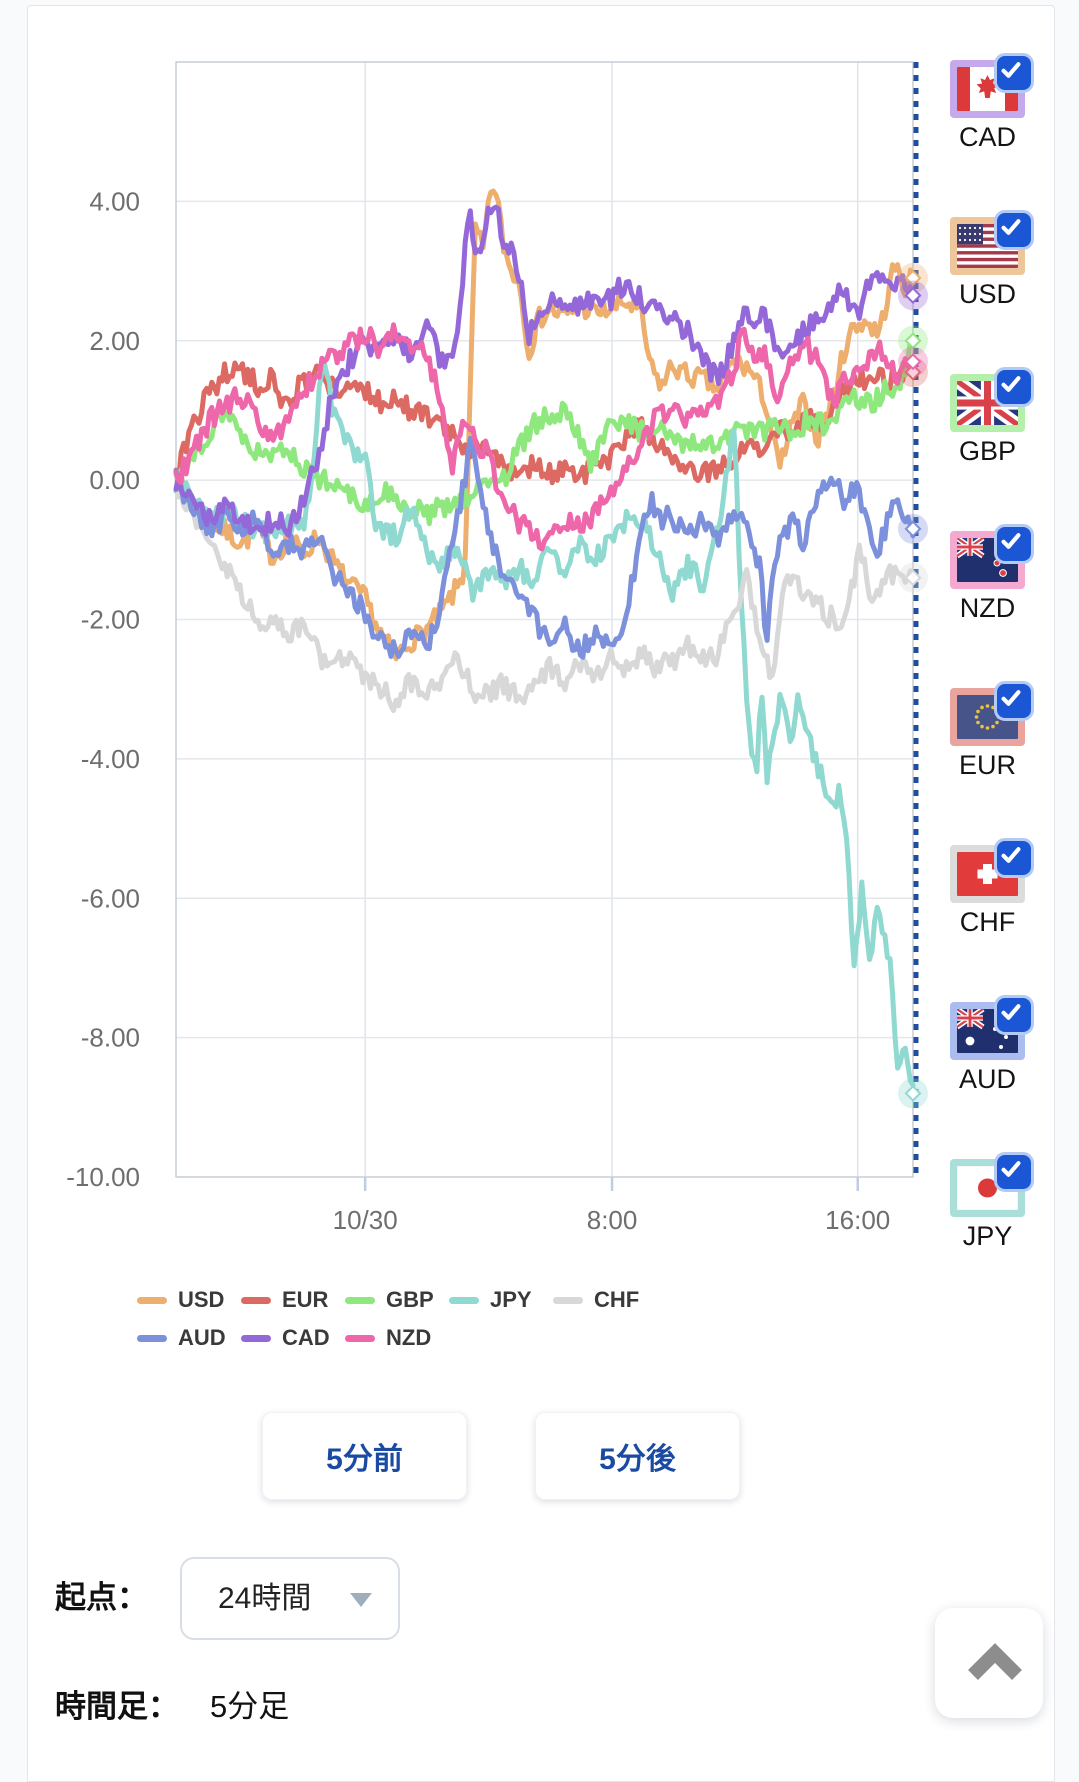 This screenshot has height=1782, width=1079. Describe the element at coordinates (617, 1299) in the screenshot. I see `legend-label: CHF` at that location.